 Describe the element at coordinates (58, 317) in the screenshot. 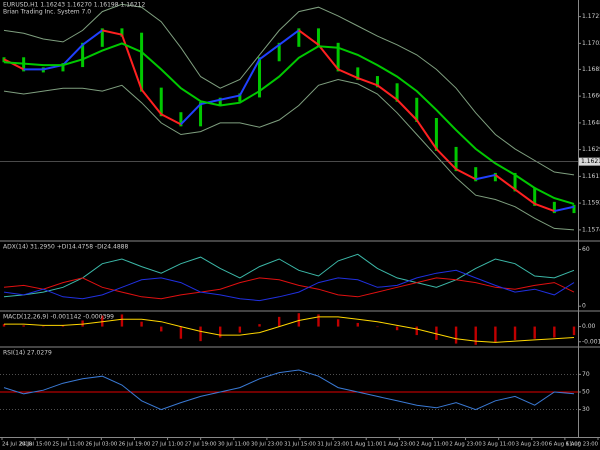

I see `panel-title: MACD(12,26,9) -0.001142 -0.000399` at that location.